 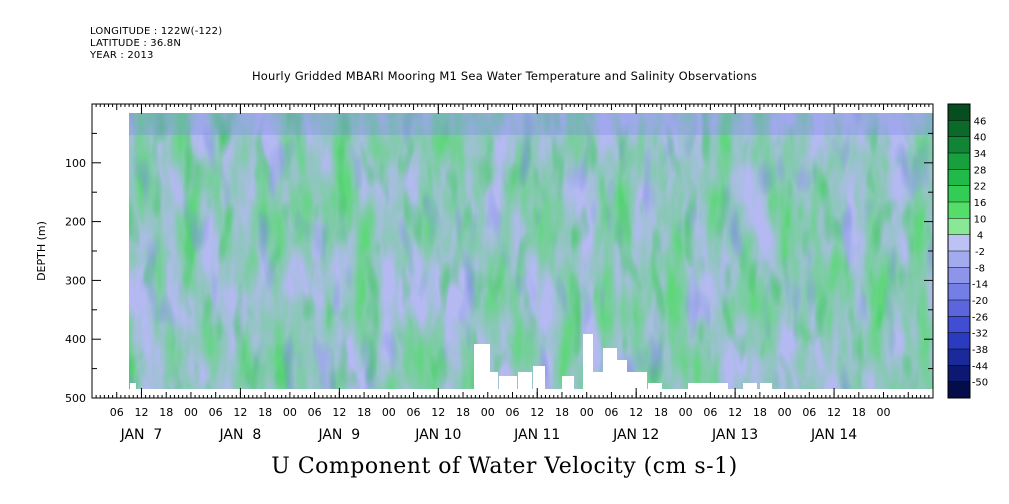 What do you see at coordinates (980, 383) in the screenshot?
I see `colorbar-label: -50` at bounding box center [980, 383].